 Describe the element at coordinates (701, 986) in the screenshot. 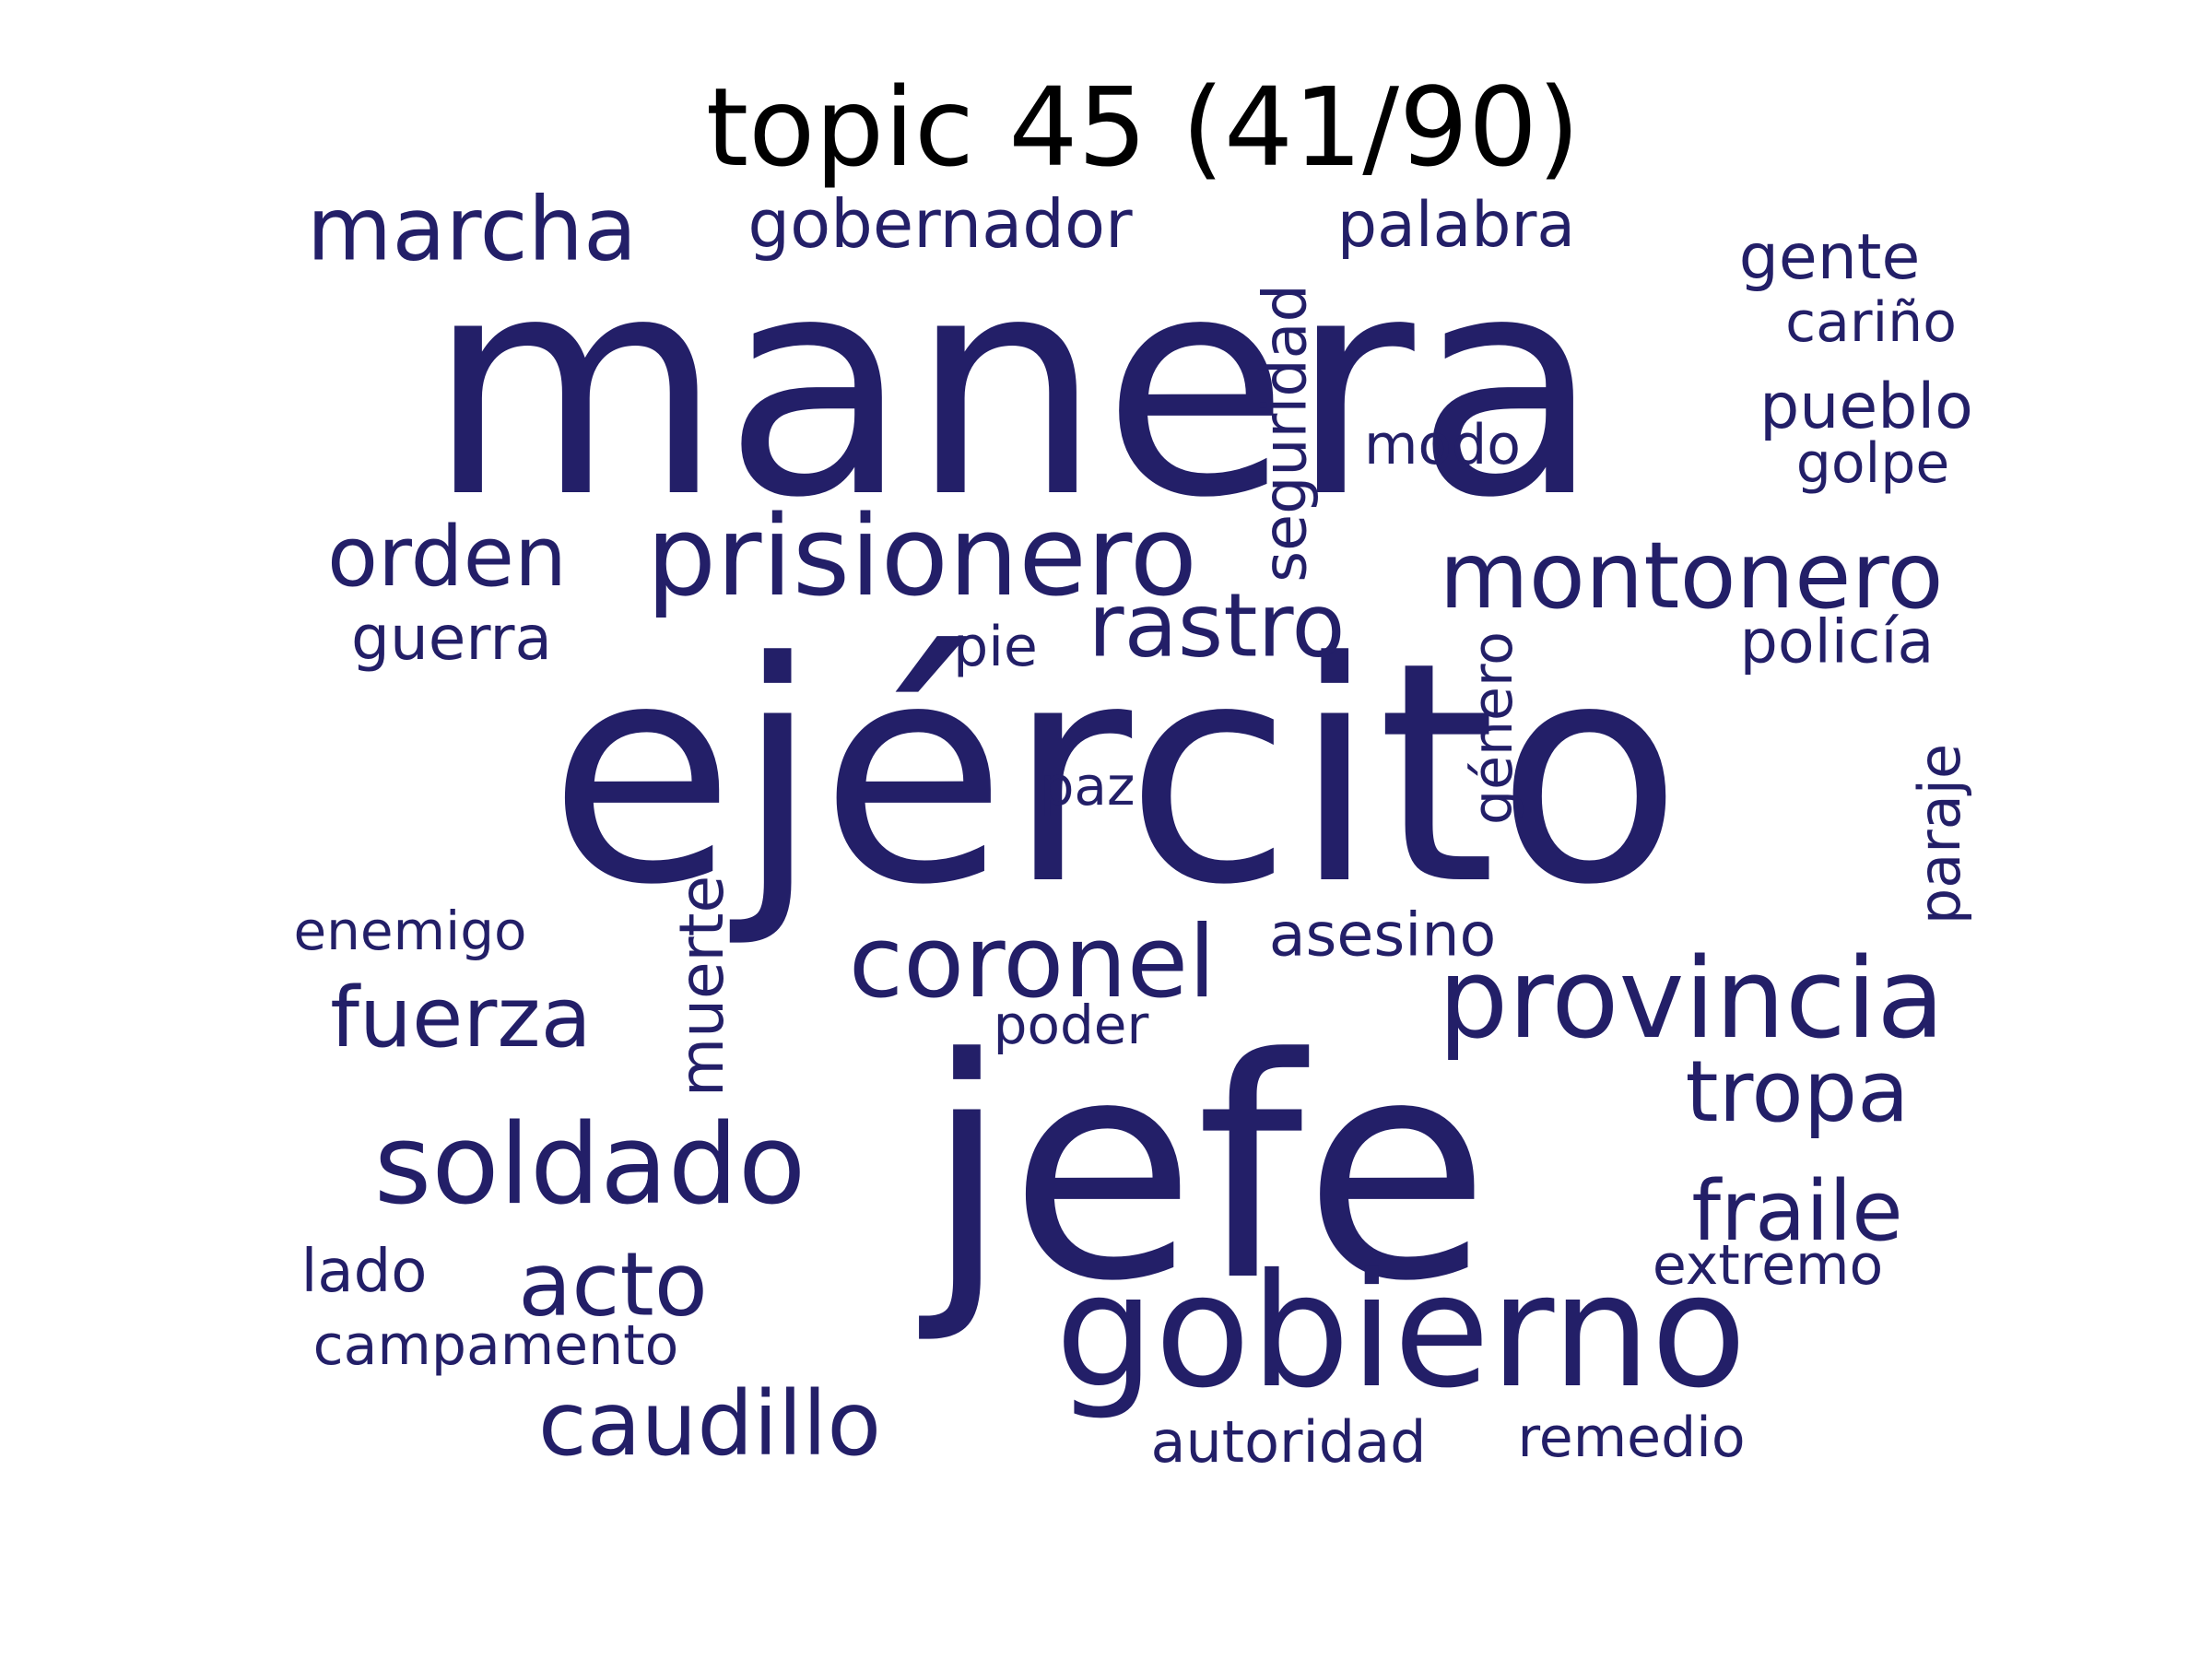

I see `word-25: muerte` at that location.